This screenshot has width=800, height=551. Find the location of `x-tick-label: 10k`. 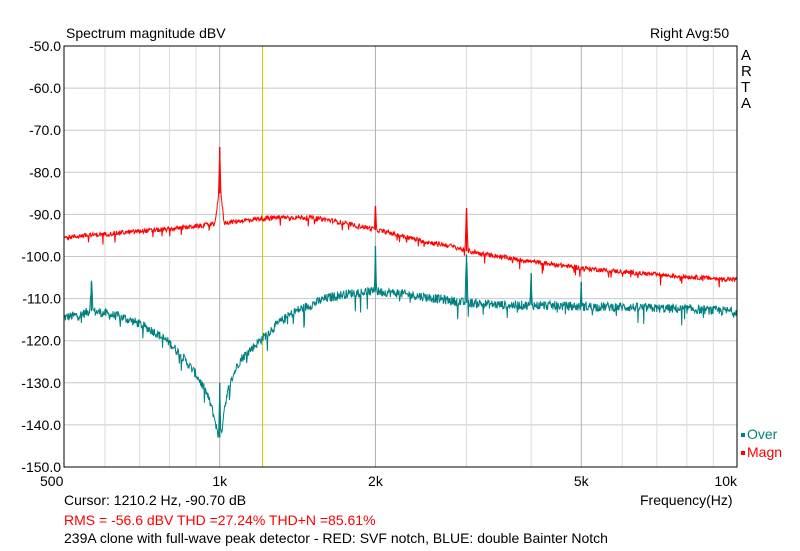

x-tick-label: 10k is located at coordinates (726, 481).